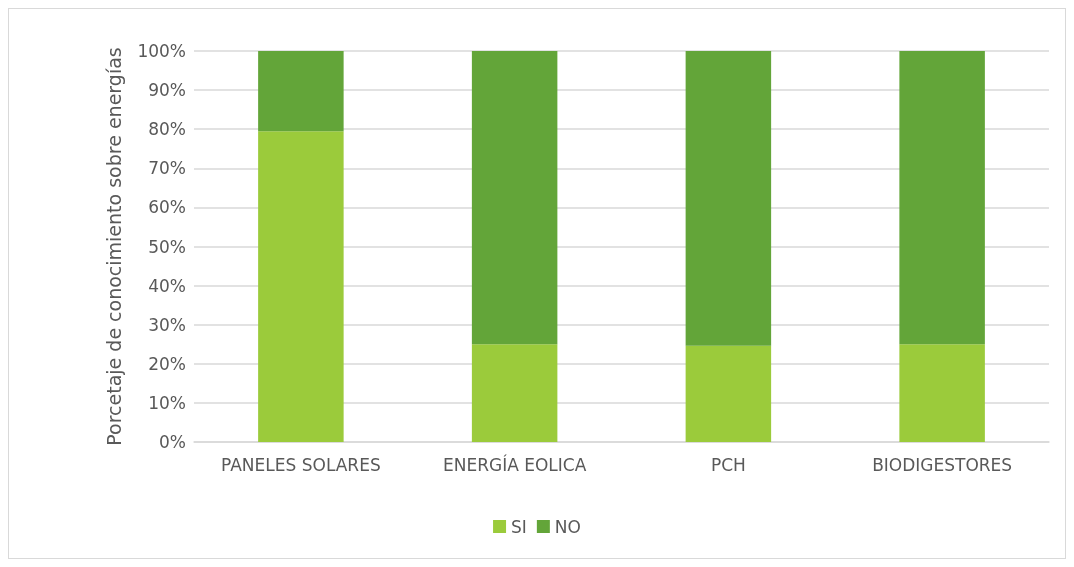 The image size is (1074, 567). Describe the element at coordinates (301, 464) in the screenshot. I see `x-tick-label: PANELES SOLARES` at that location.